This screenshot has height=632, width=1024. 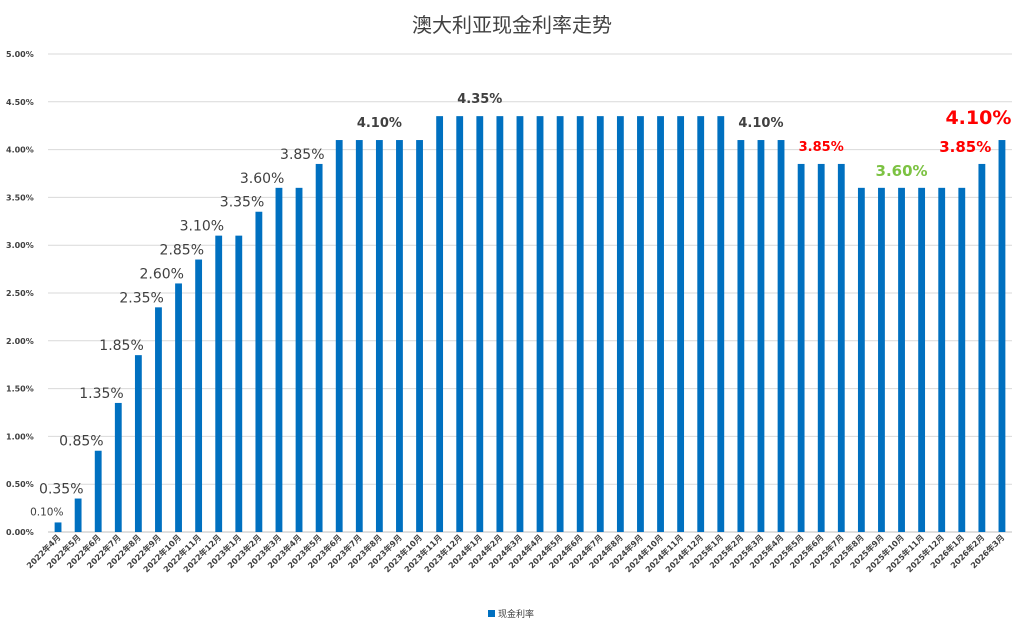 I want to click on y-tick-label: 0.50%, so click(x=20, y=484).